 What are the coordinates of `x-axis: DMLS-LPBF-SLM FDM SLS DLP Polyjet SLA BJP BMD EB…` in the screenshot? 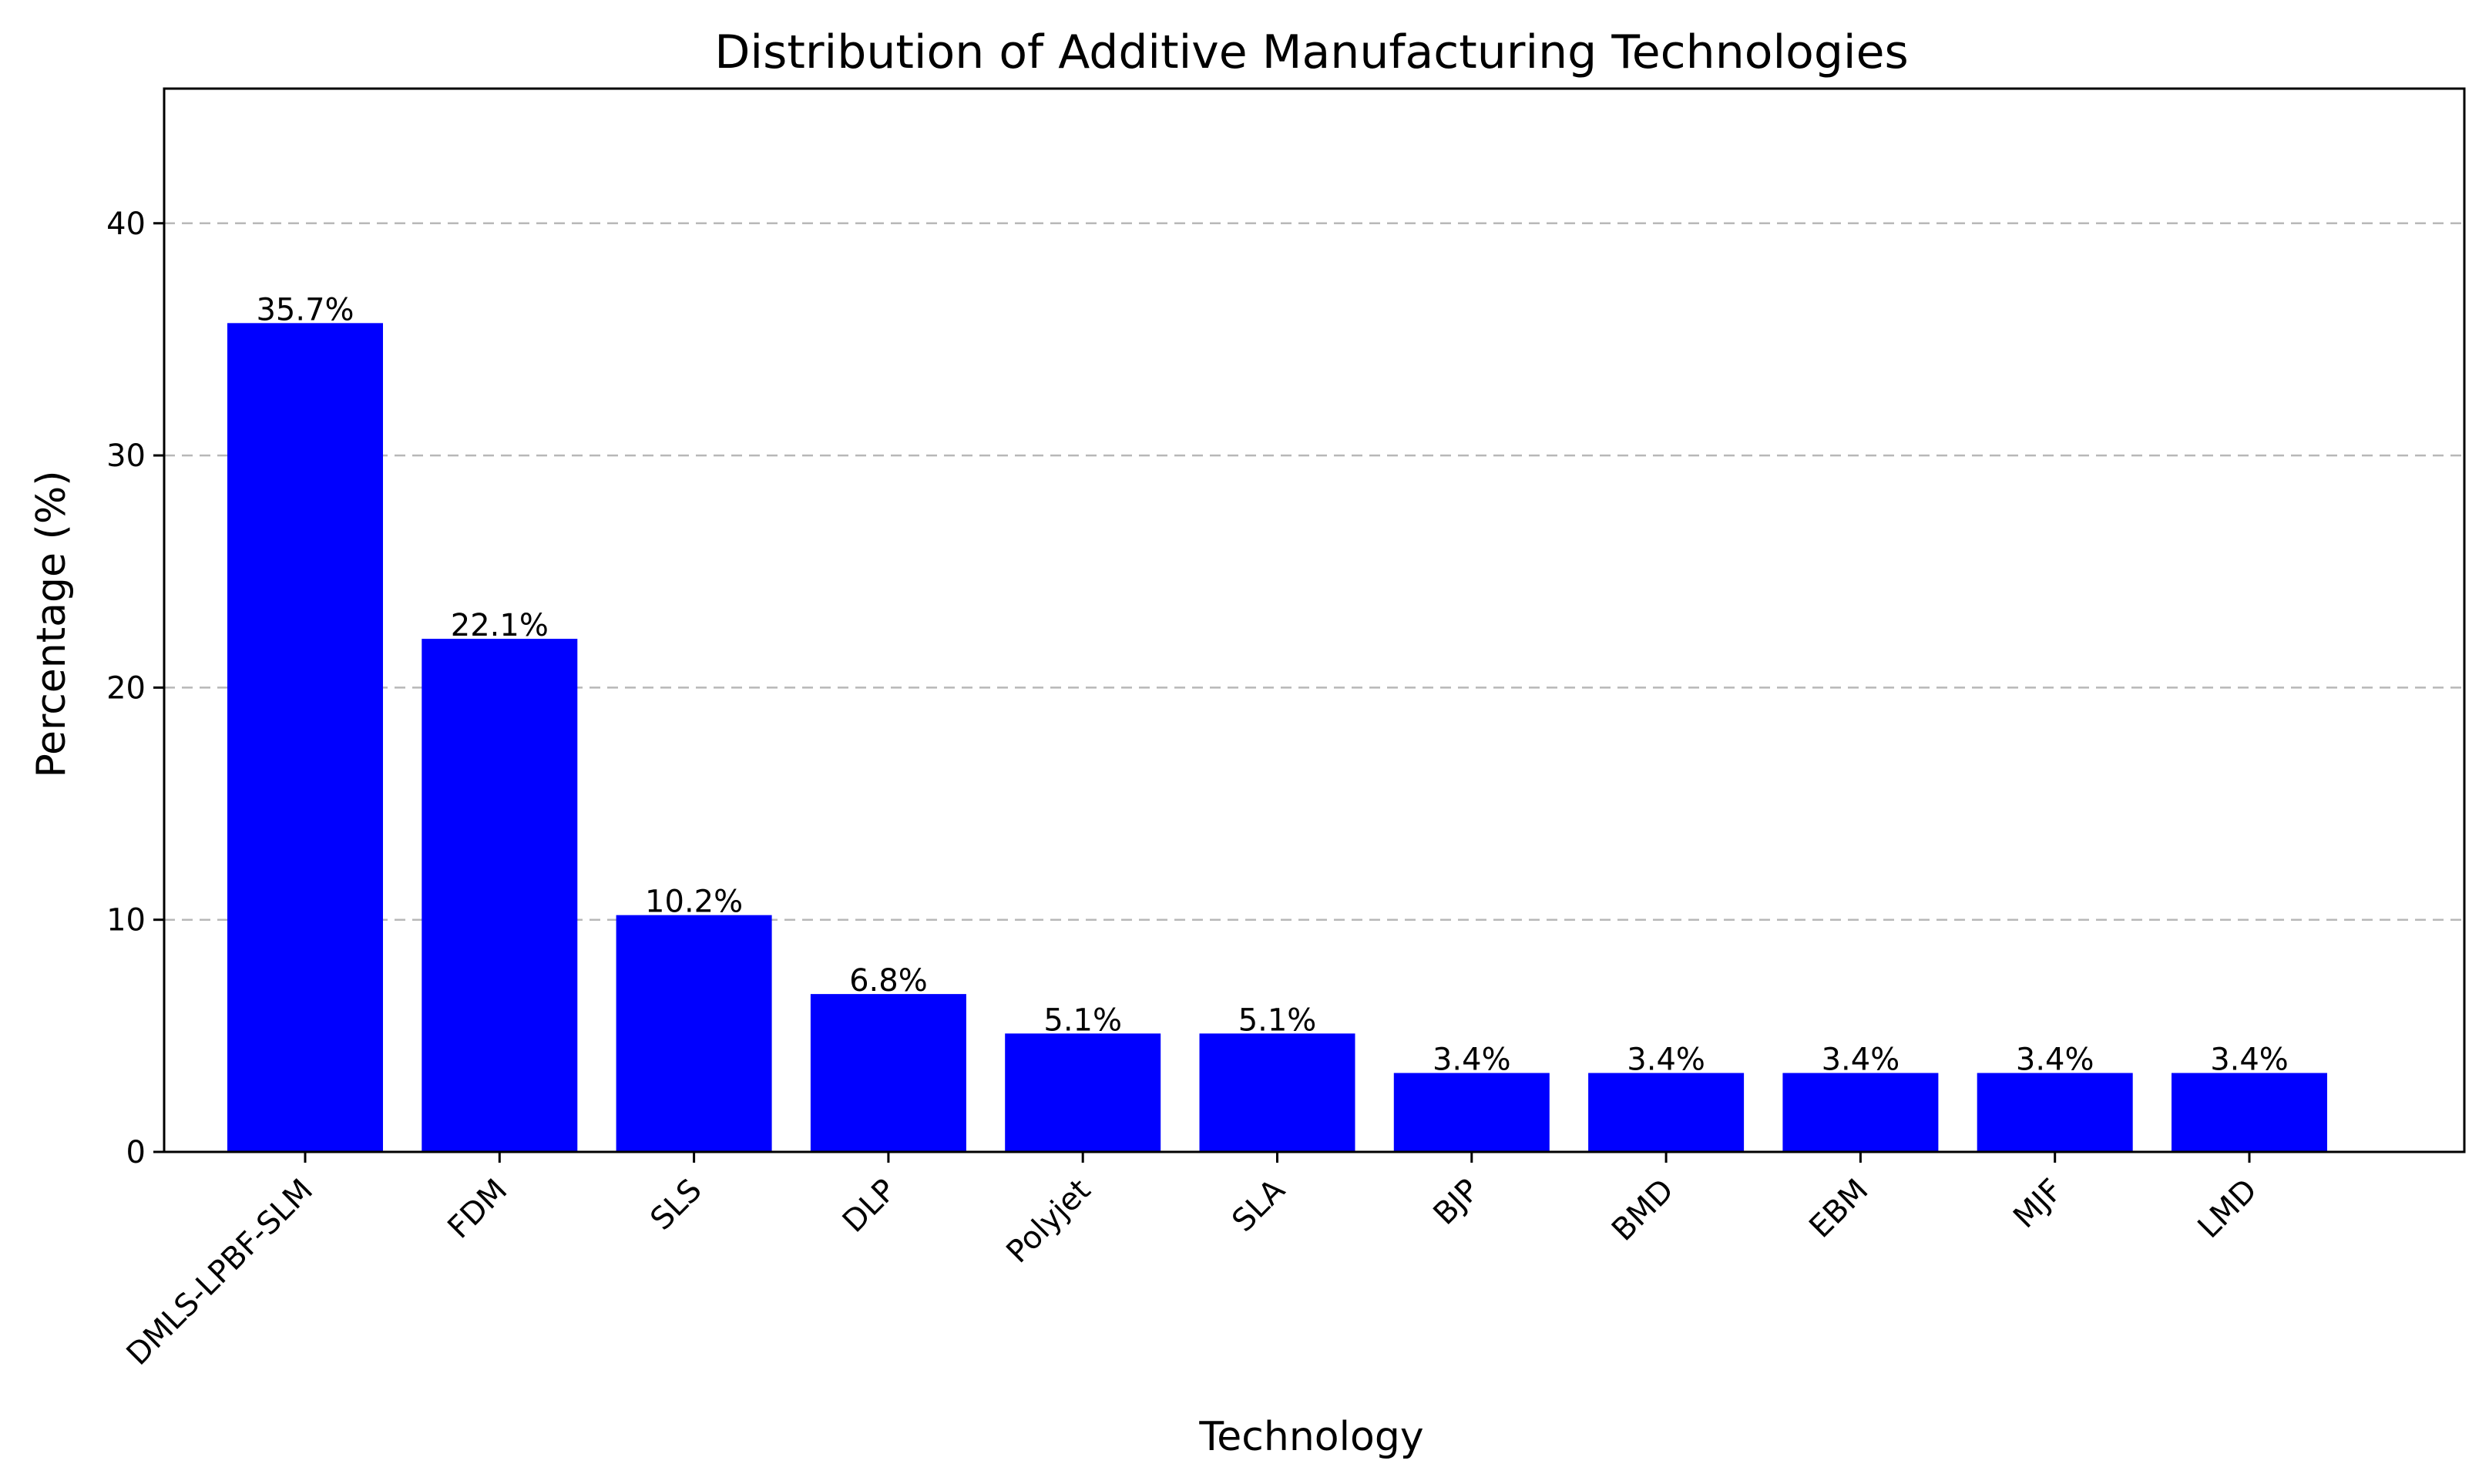 It's located at (1192, 1262).